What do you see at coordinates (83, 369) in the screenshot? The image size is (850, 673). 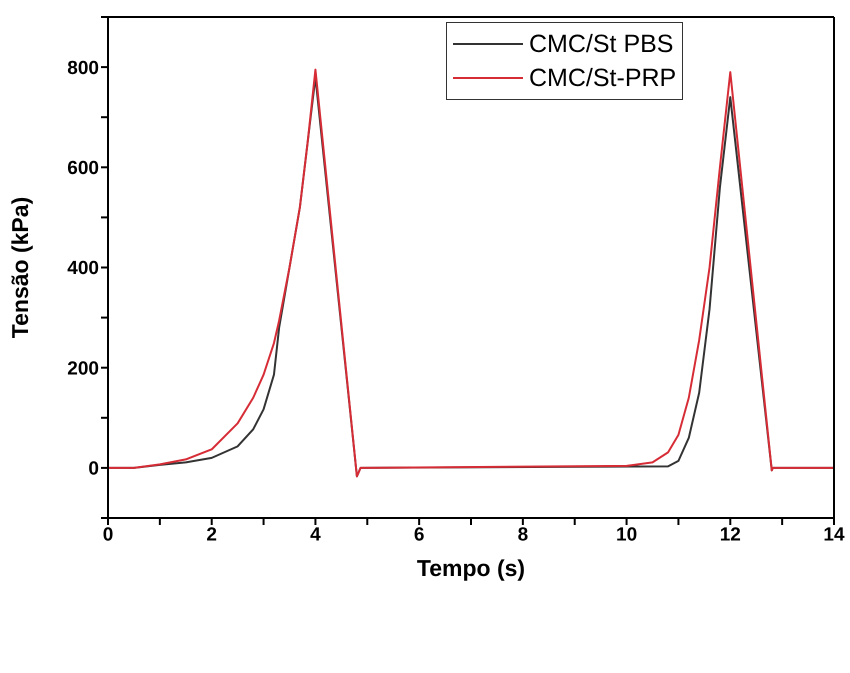 I see `y-tick-label: 200` at bounding box center [83, 369].